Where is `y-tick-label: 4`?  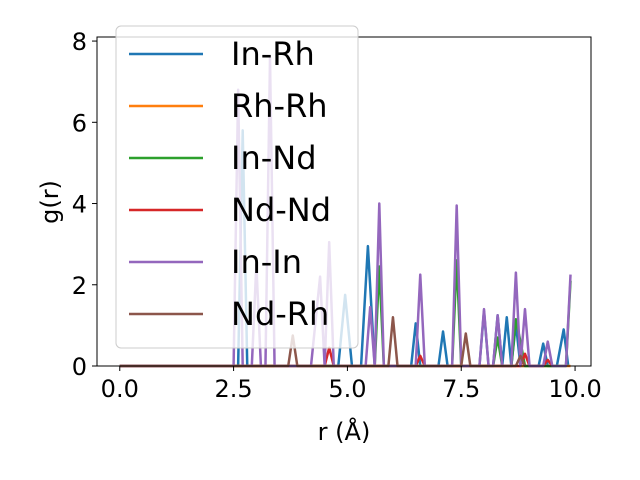
y-tick-label: 4 is located at coordinates (79, 205).